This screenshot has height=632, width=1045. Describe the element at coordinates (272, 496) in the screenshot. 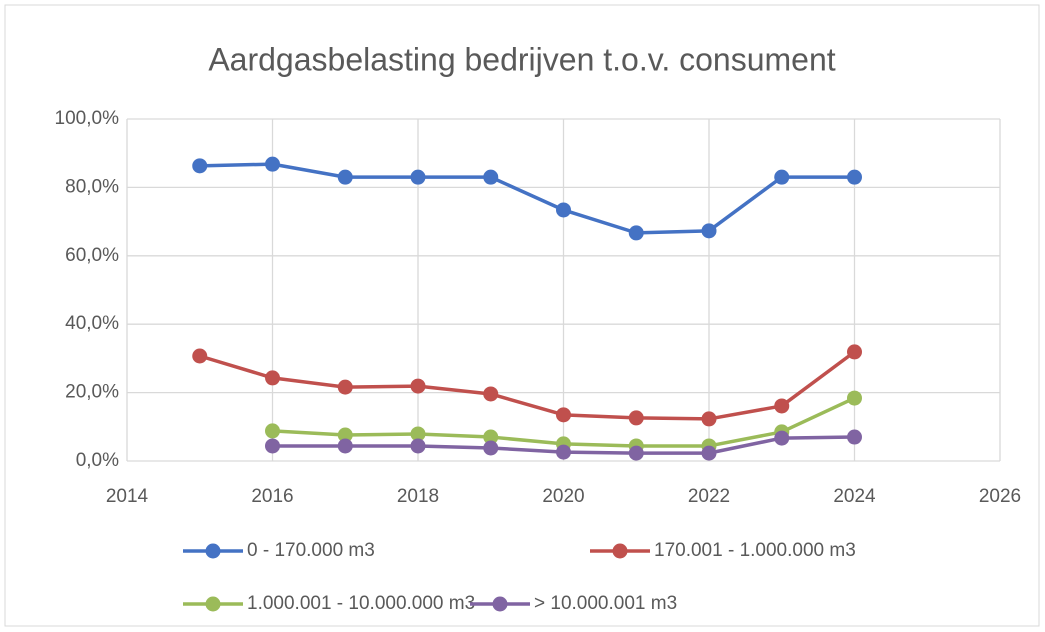

I see `x-tick-label: 2016` at that location.